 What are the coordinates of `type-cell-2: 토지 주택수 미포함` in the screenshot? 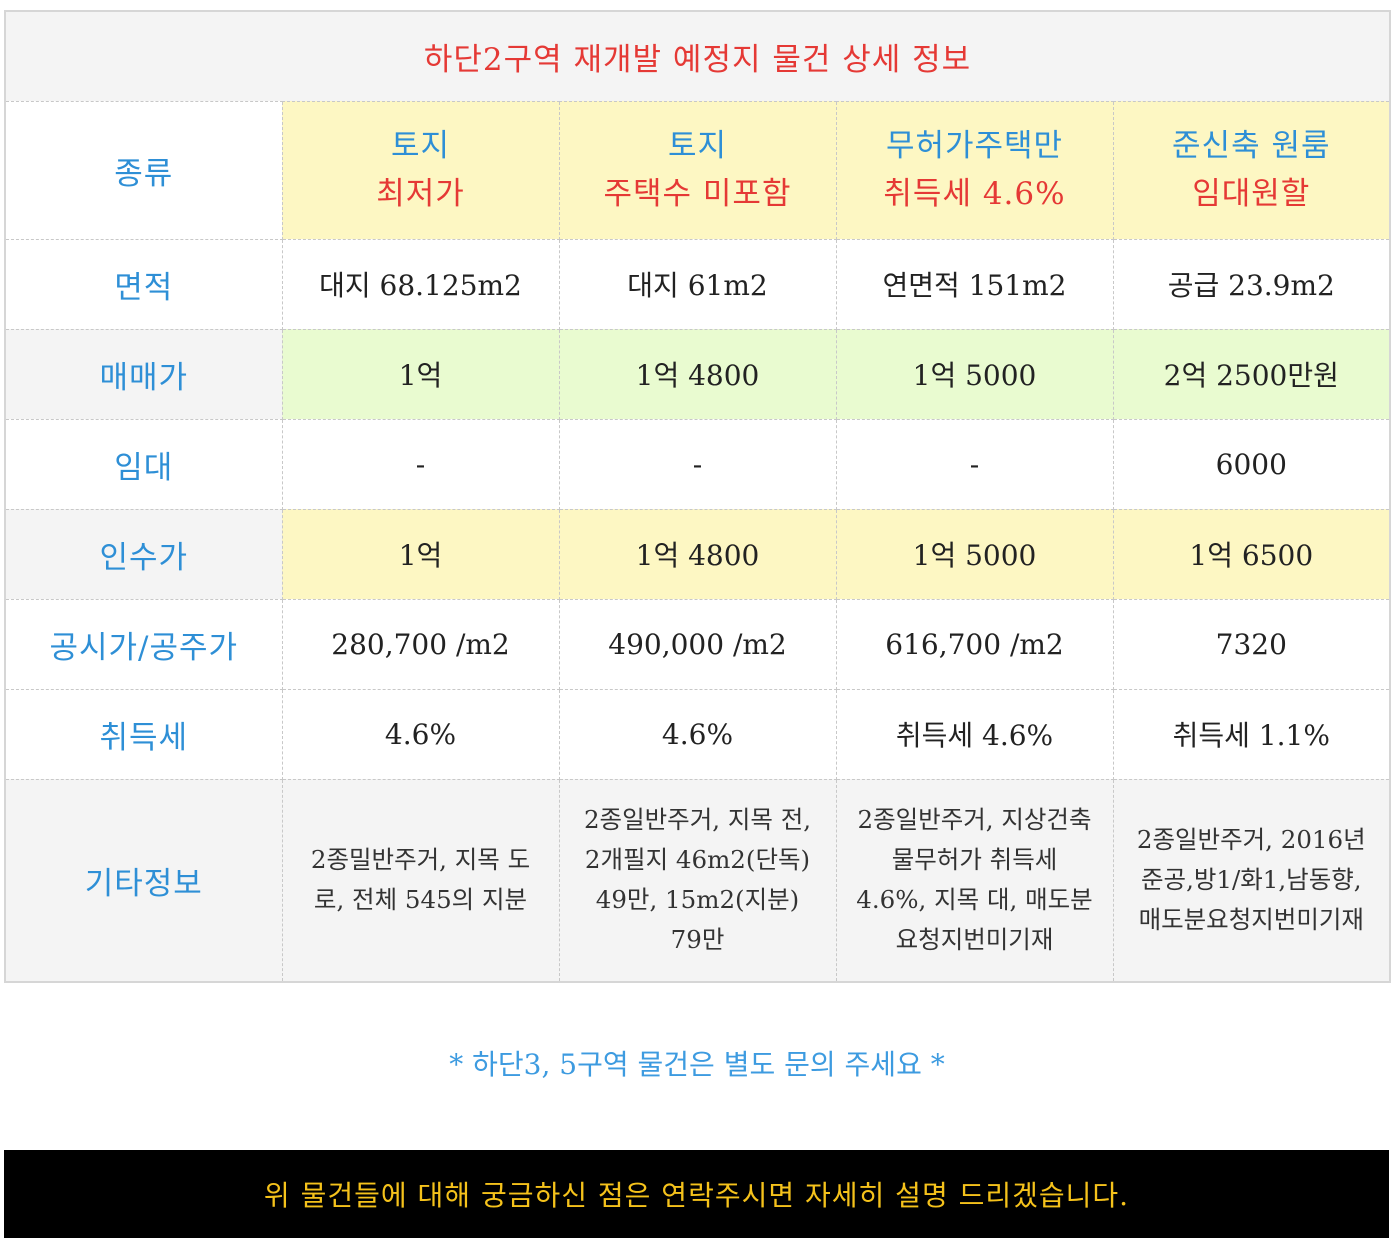 It's located at (697, 170).